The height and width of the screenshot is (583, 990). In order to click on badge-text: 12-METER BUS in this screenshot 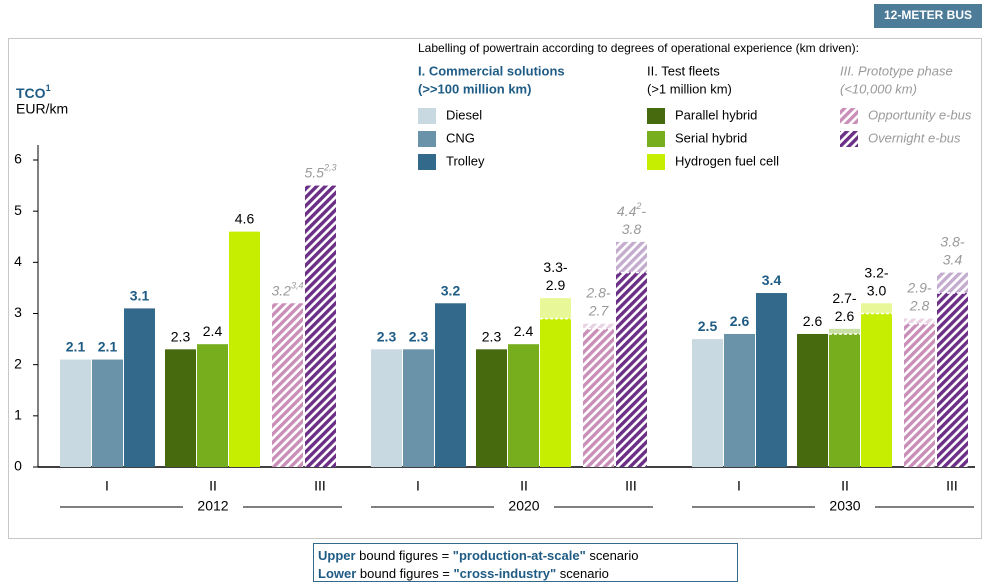, I will do `click(928, 15)`.